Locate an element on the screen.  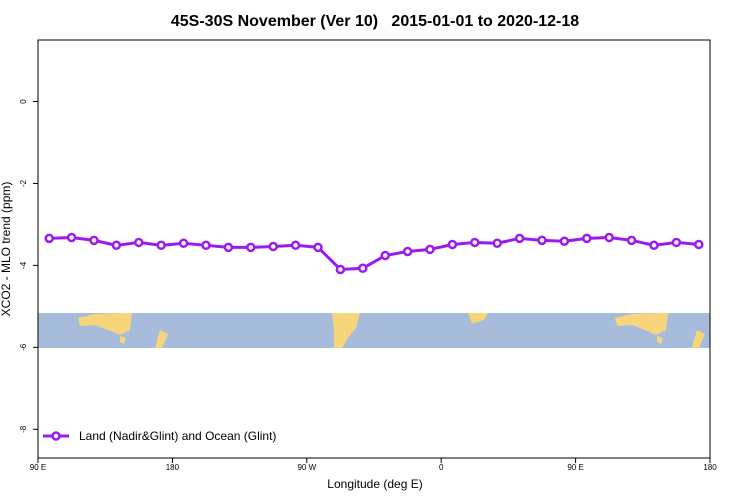
map-strip is located at coordinates (374, 330).